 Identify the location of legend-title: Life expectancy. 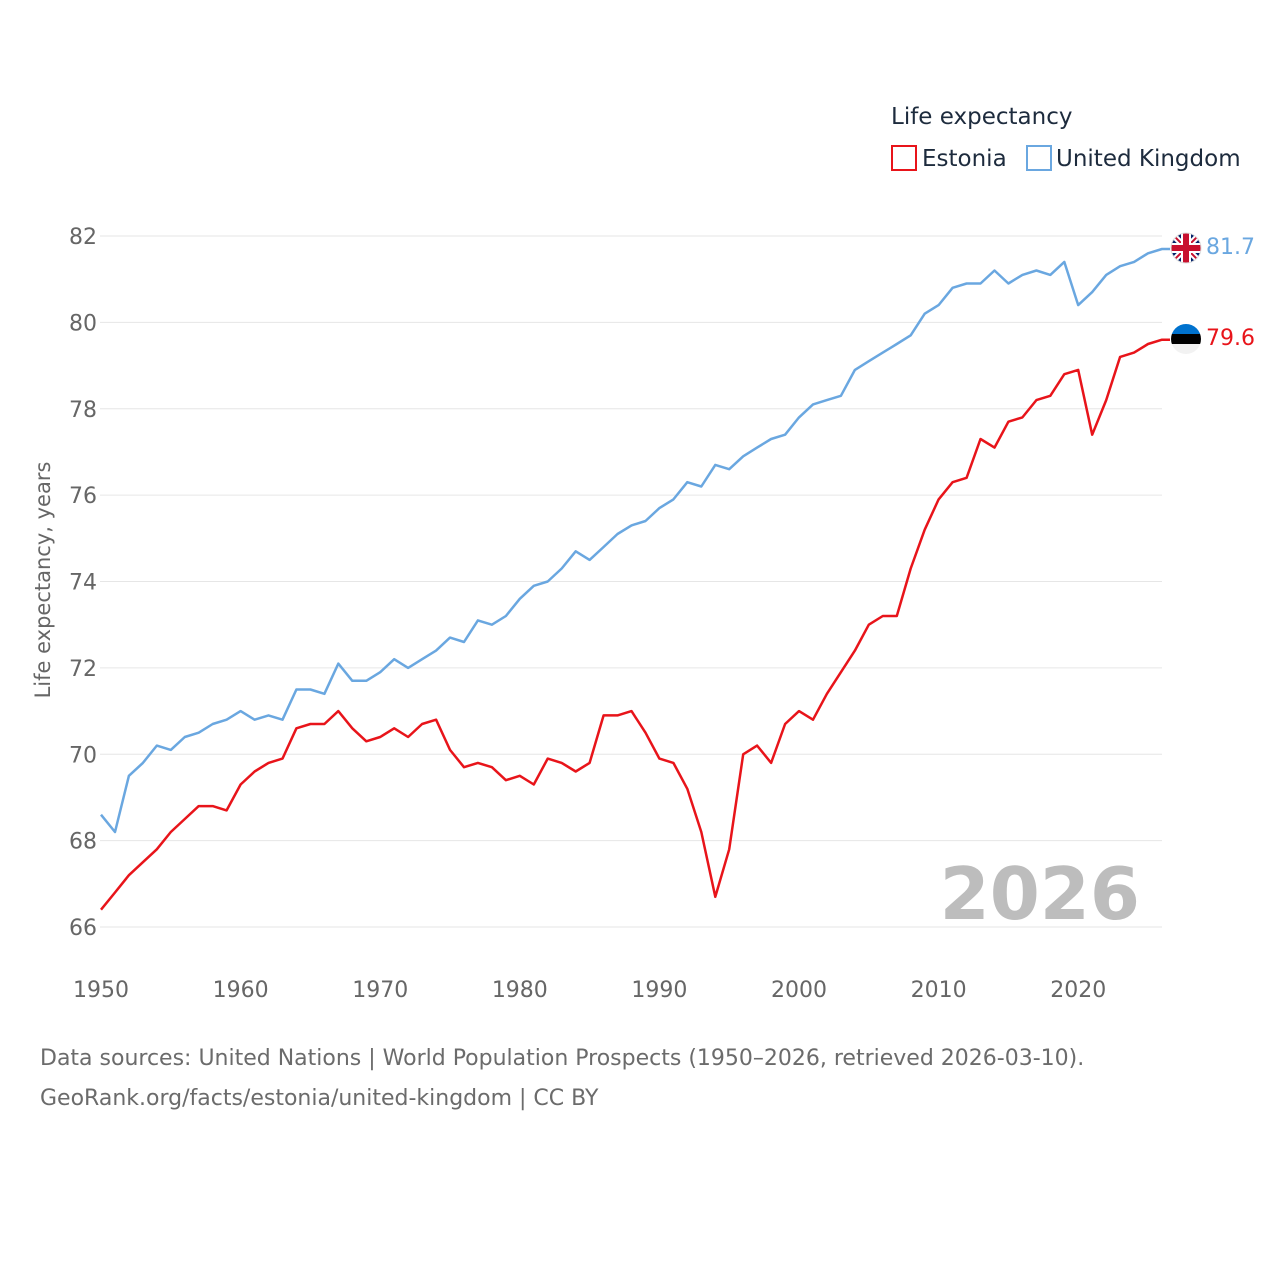
(981, 117).